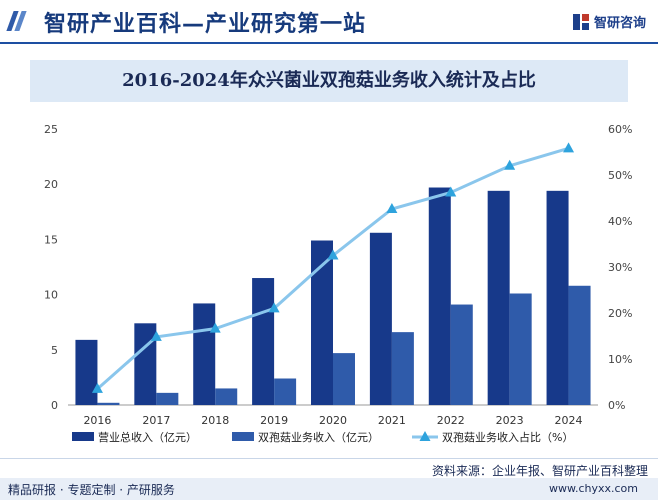 The height and width of the screenshot is (500, 658). I want to click on x-tick-label: 2024, so click(569, 420).